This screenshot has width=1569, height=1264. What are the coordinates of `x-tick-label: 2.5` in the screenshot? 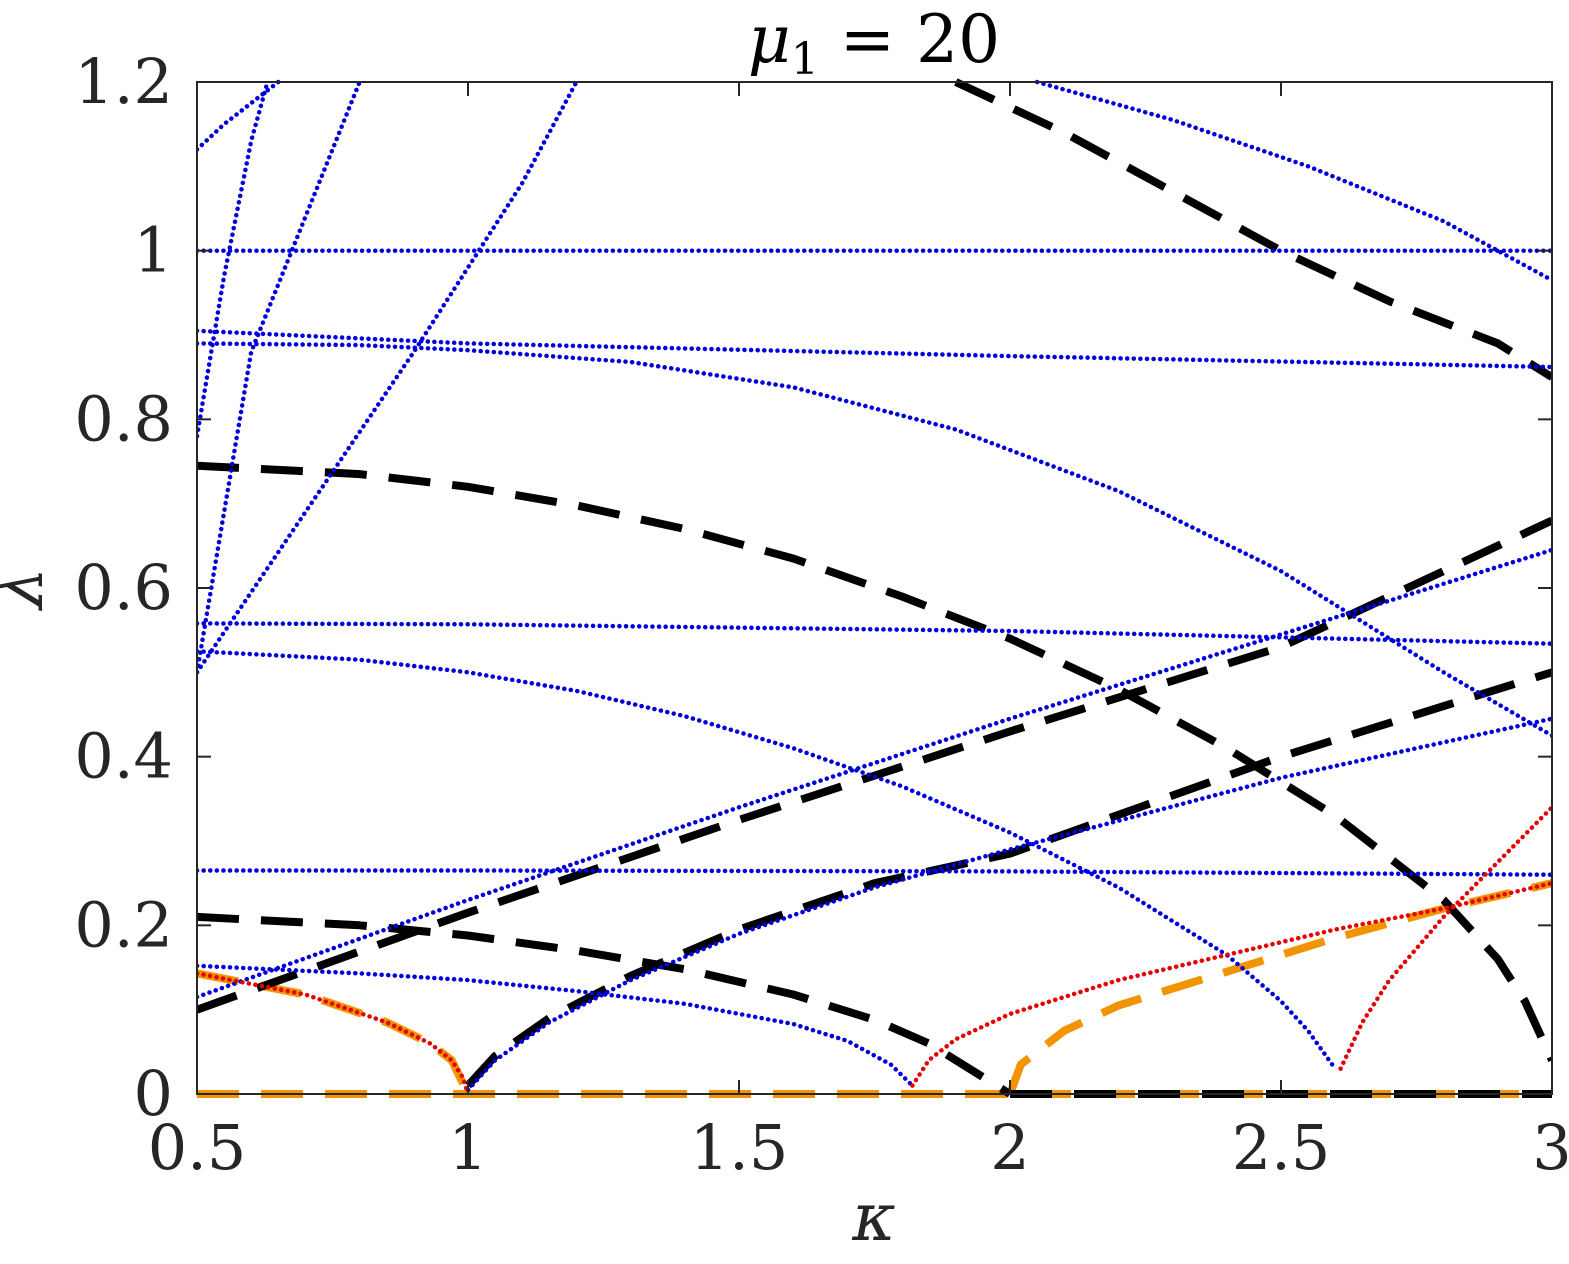 It's located at (1281, 1147).